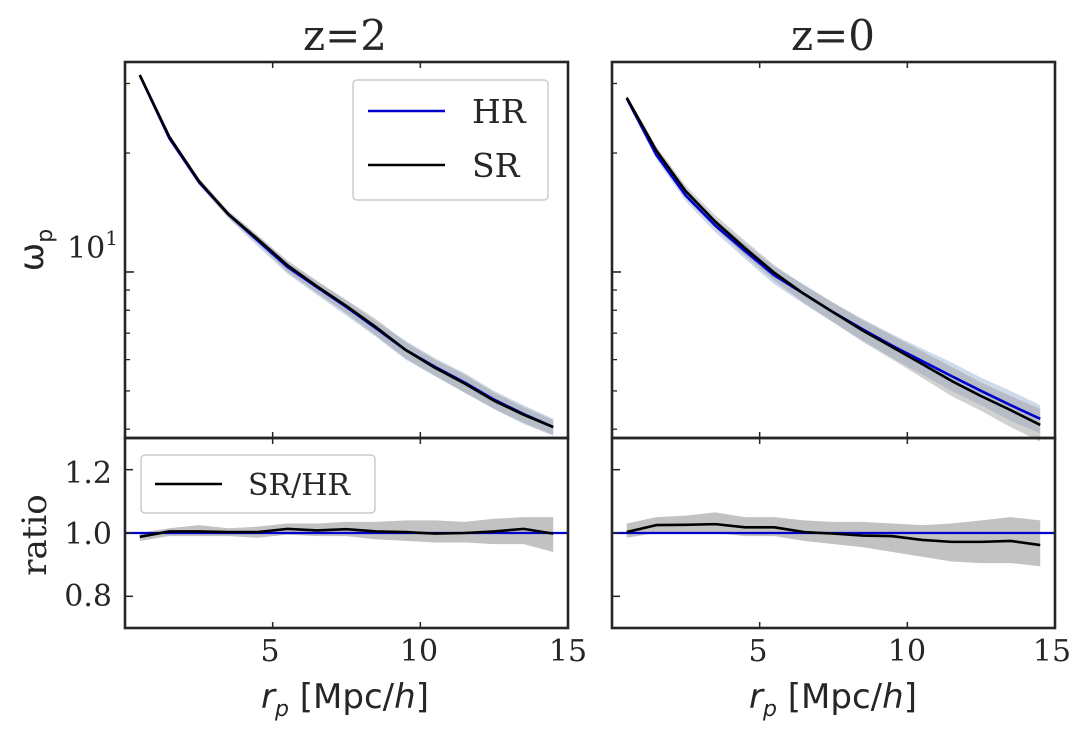 The height and width of the screenshot is (735, 1090). I want to click on panel-title-left: z=2, so click(345, 35).